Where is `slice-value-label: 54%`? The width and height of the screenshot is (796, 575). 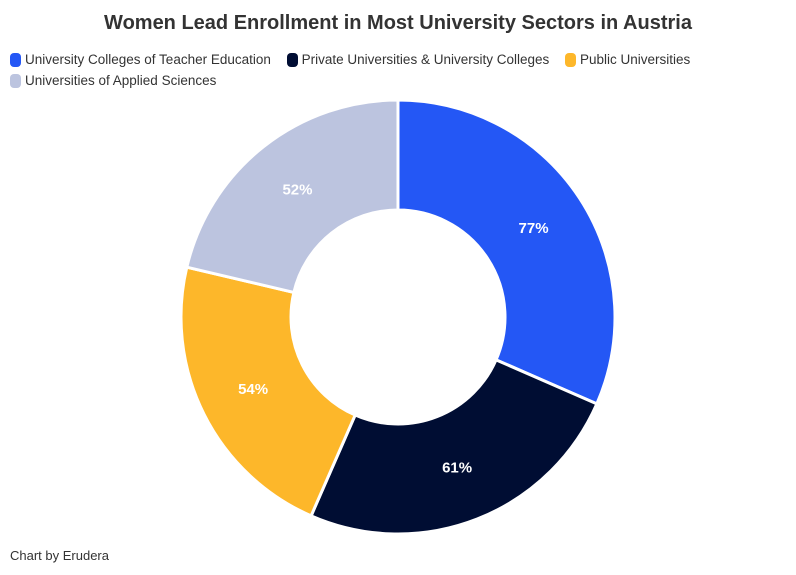
slice-value-label: 54% is located at coordinates (253, 389).